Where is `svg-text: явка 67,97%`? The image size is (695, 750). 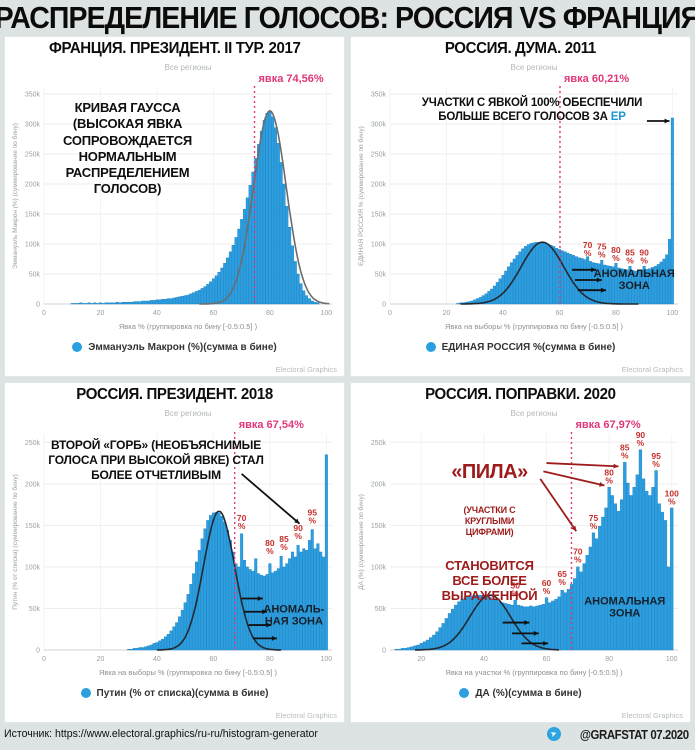 svg-text: явка 67,97% is located at coordinates (607, 425).